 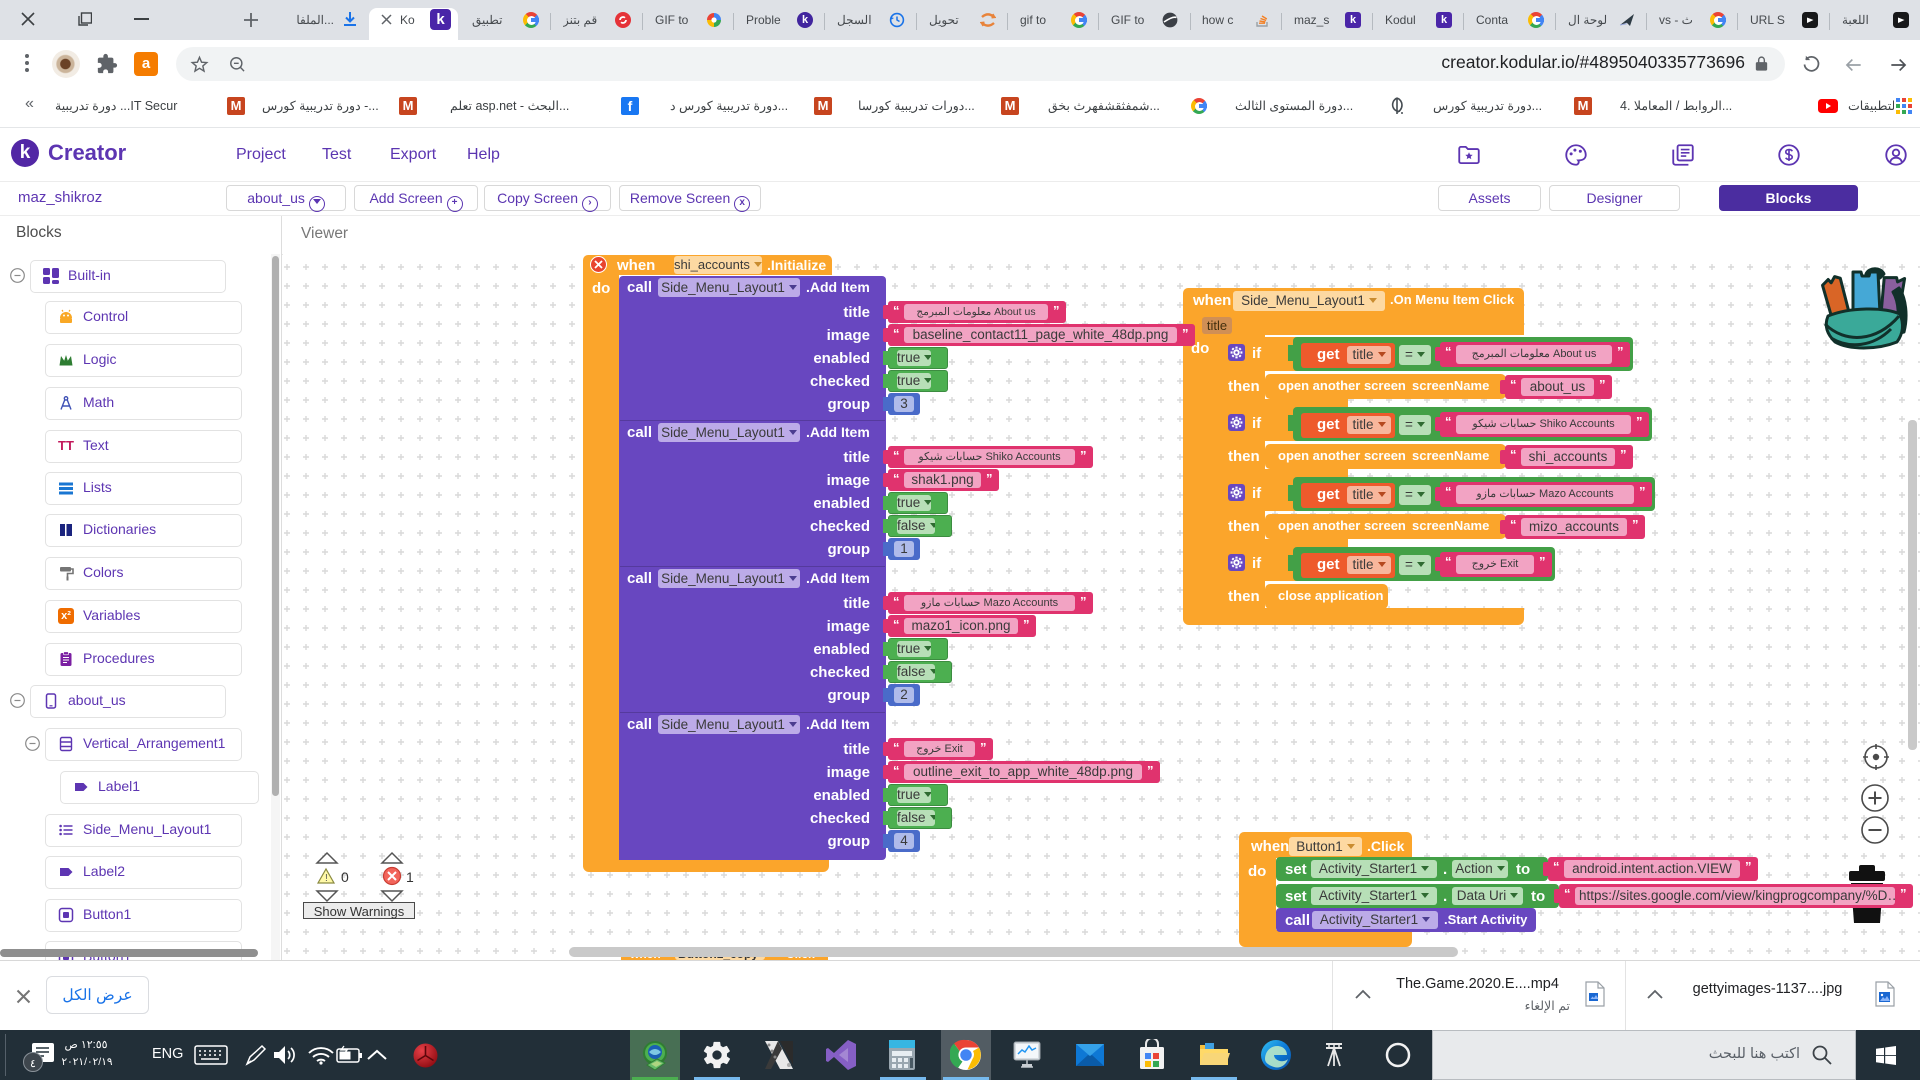 I want to click on svg-text: ٤, so click(x=33, y=1064).